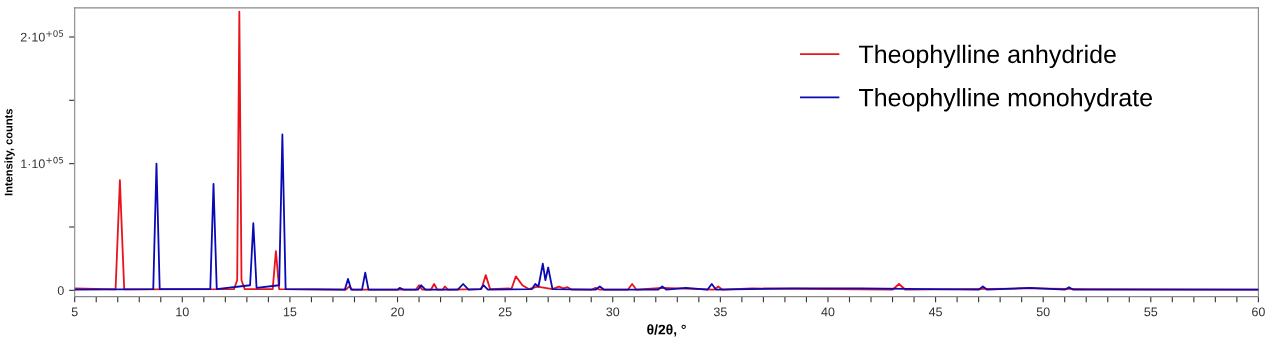  What do you see at coordinates (666, 330) in the screenshot?
I see `x-axis-title: θ/2θ, °` at bounding box center [666, 330].